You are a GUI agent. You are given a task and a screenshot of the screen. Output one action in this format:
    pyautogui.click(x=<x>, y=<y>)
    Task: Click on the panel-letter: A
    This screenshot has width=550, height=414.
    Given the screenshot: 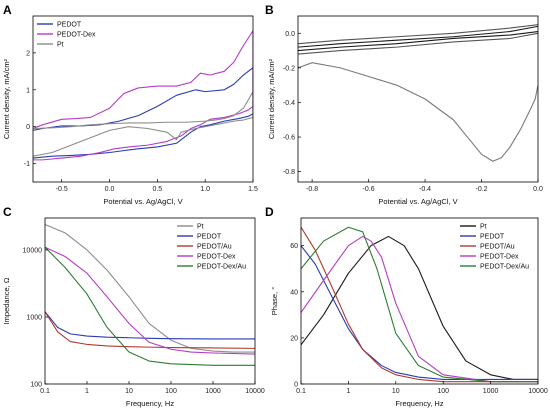 What is the action you would take?
    pyautogui.click(x=7, y=10)
    